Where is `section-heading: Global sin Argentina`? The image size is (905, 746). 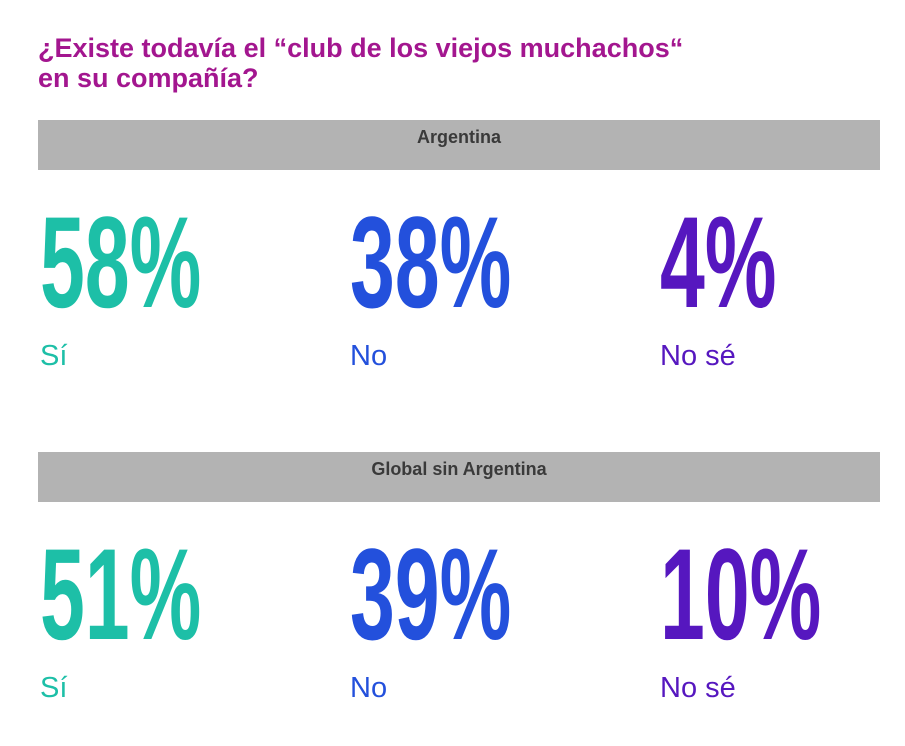 section-heading: Global sin Argentina is located at coordinates (459, 469).